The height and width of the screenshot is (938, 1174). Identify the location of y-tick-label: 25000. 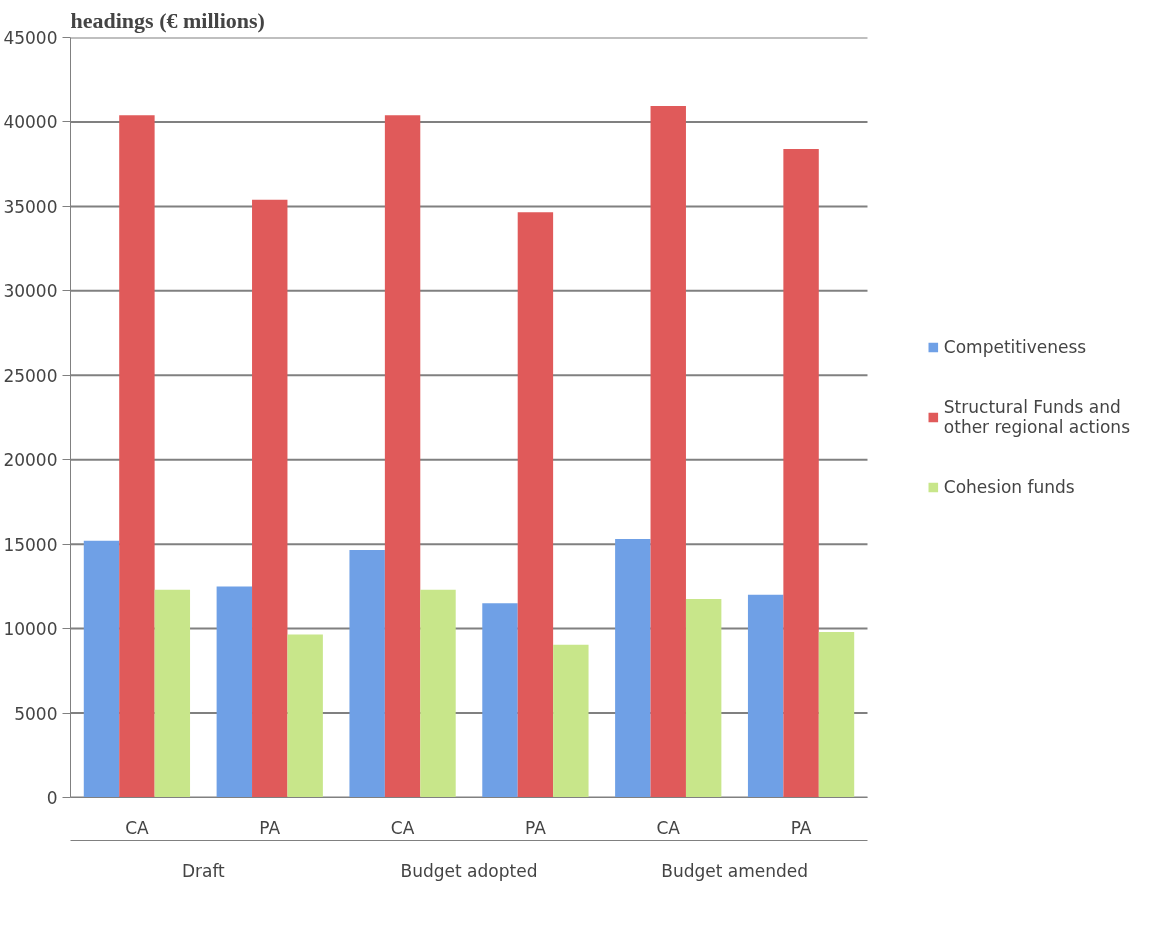
(30, 375).